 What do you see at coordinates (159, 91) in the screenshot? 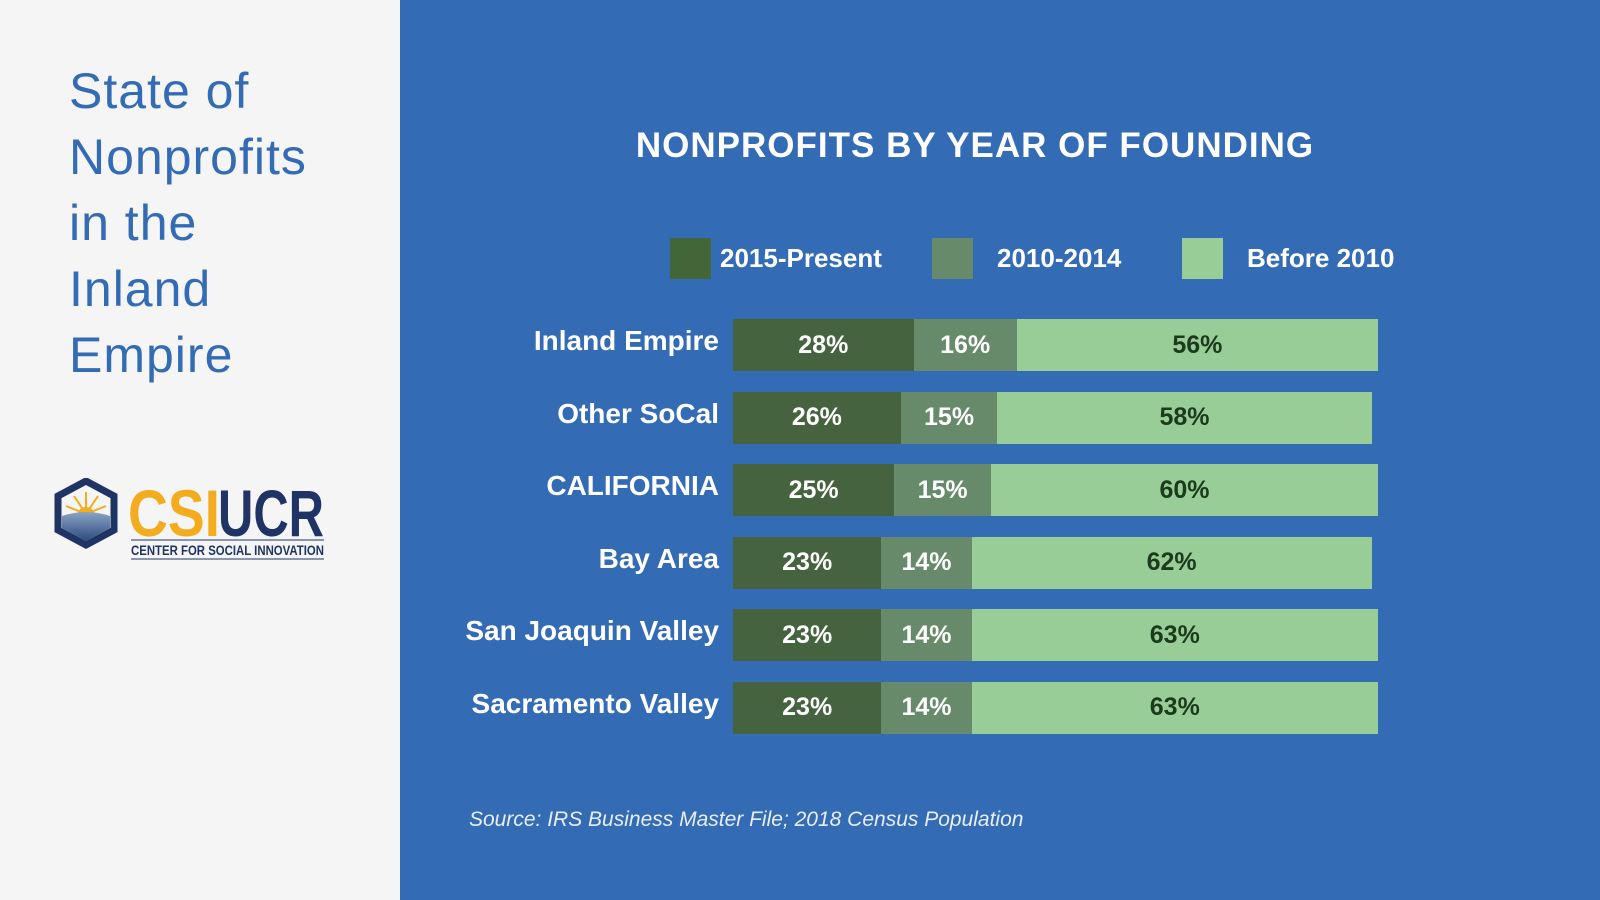
I see `title-line: State of` at bounding box center [159, 91].